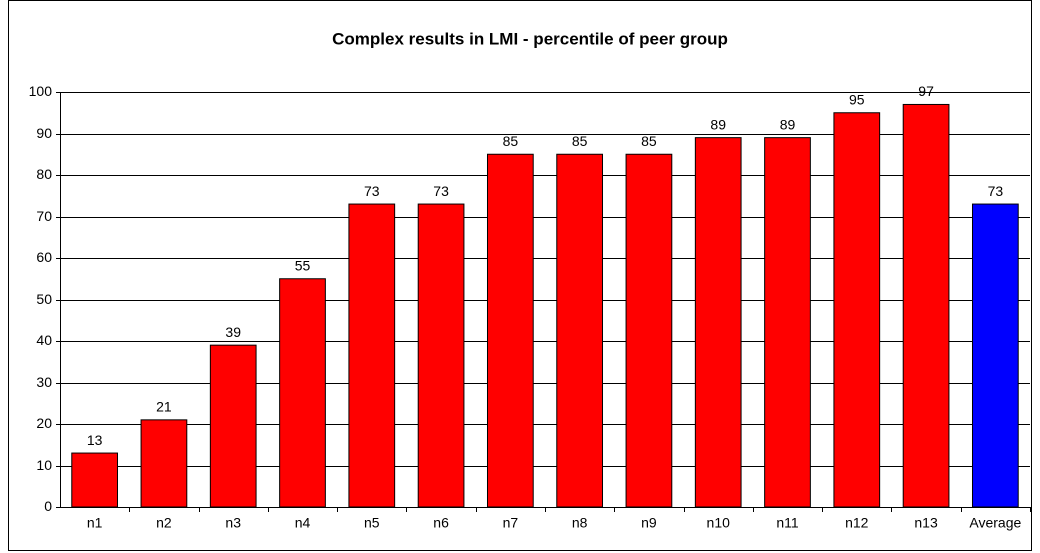 This screenshot has width=1040, height=553. What do you see at coordinates (164, 523) in the screenshot?
I see `x-tick-label: n2` at bounding box center [164, 523].